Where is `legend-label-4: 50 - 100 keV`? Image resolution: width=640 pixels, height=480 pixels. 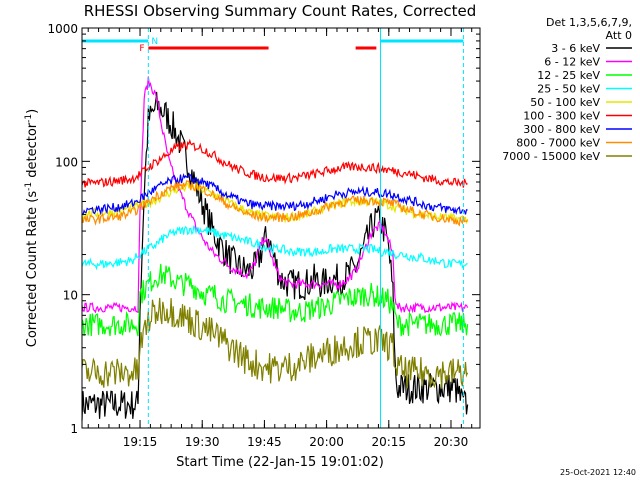 legend-label-4: 50 - 100 keV is located at coordinates (565, 102).